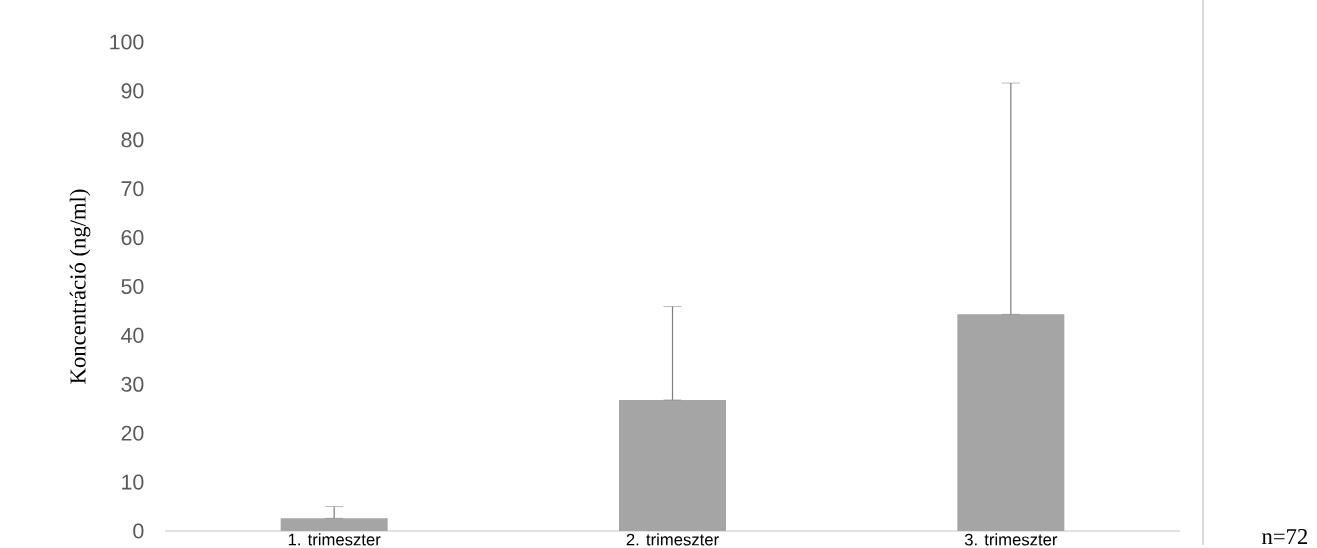  What do you see at coordinates (132, 189) in the screenshot?
I see `y-tick-label: 70` at bounding box center [132, 189].